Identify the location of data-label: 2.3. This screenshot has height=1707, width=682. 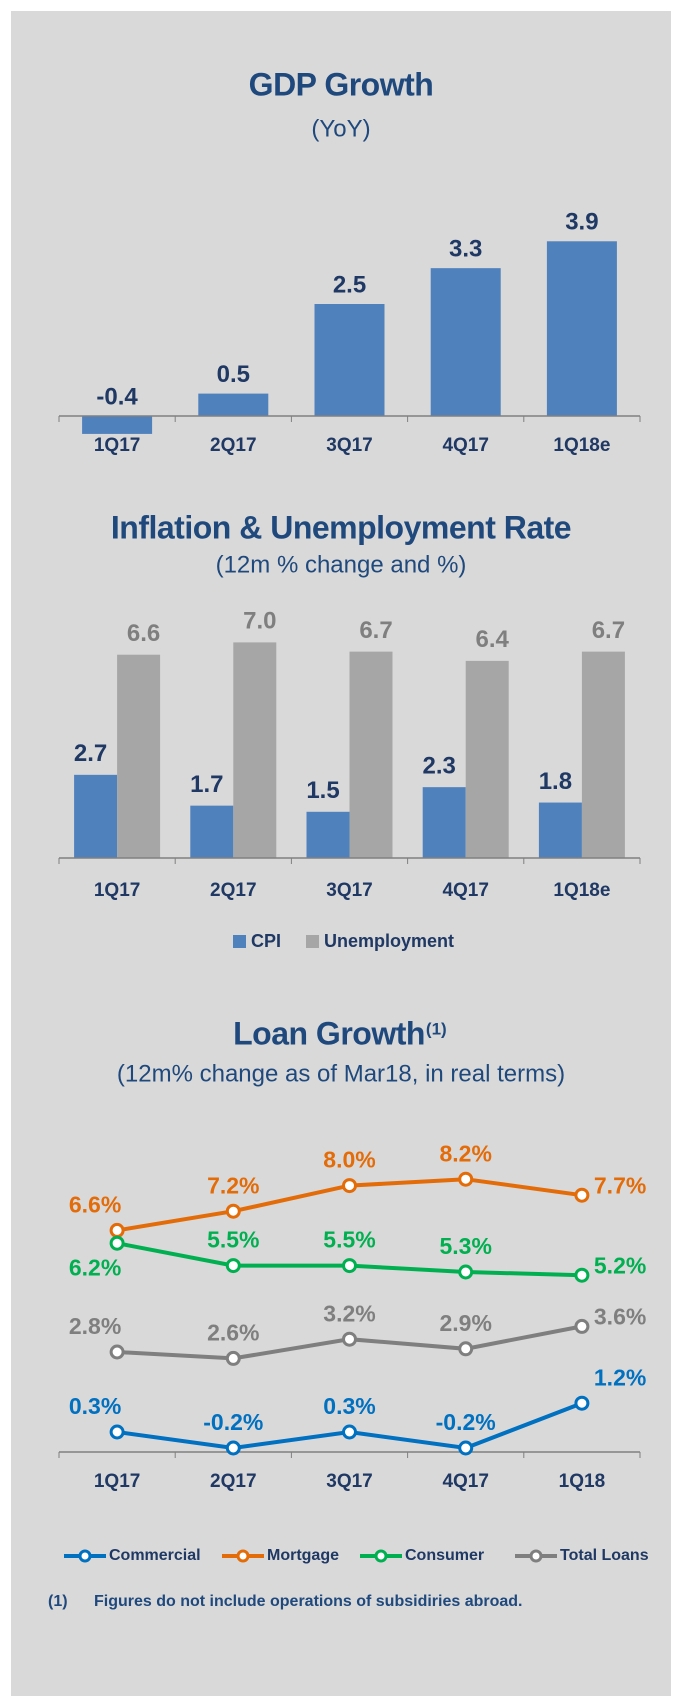
(439, 766).